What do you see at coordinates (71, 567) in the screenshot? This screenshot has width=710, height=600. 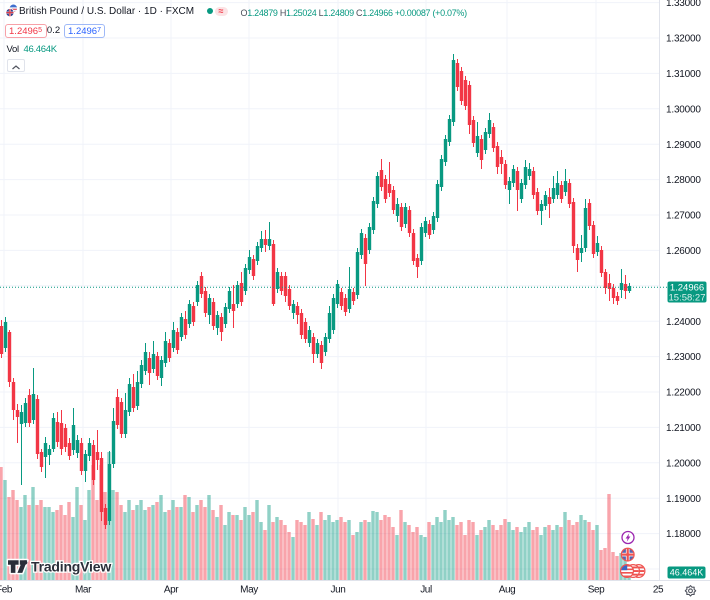 I see `svg-text: TradingView` at bounding box center [71, 567].